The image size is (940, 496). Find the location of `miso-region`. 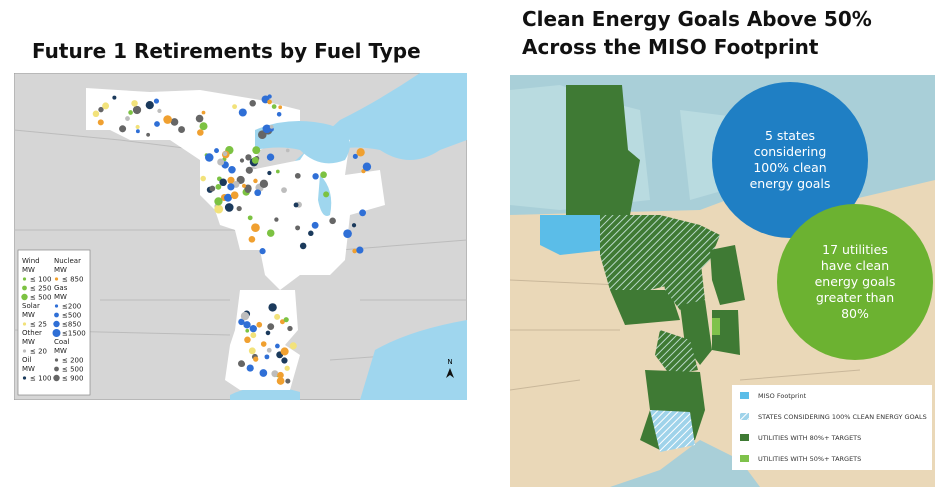

miso-region is located at coordinates (235, 189).